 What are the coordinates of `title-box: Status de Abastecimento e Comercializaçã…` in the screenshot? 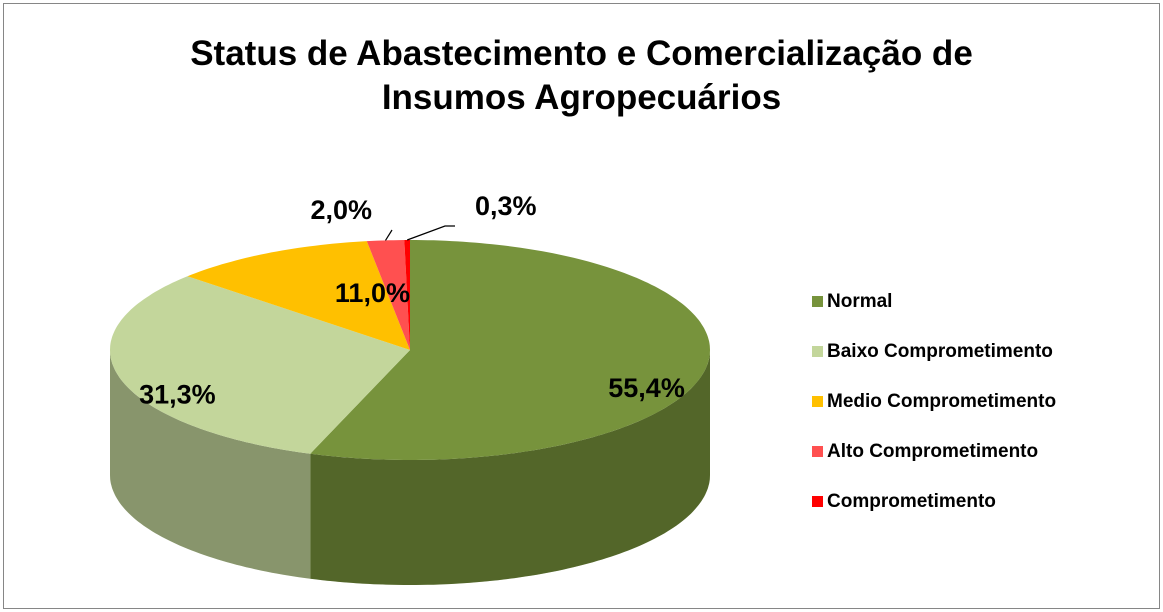 It's located at (581, 76).